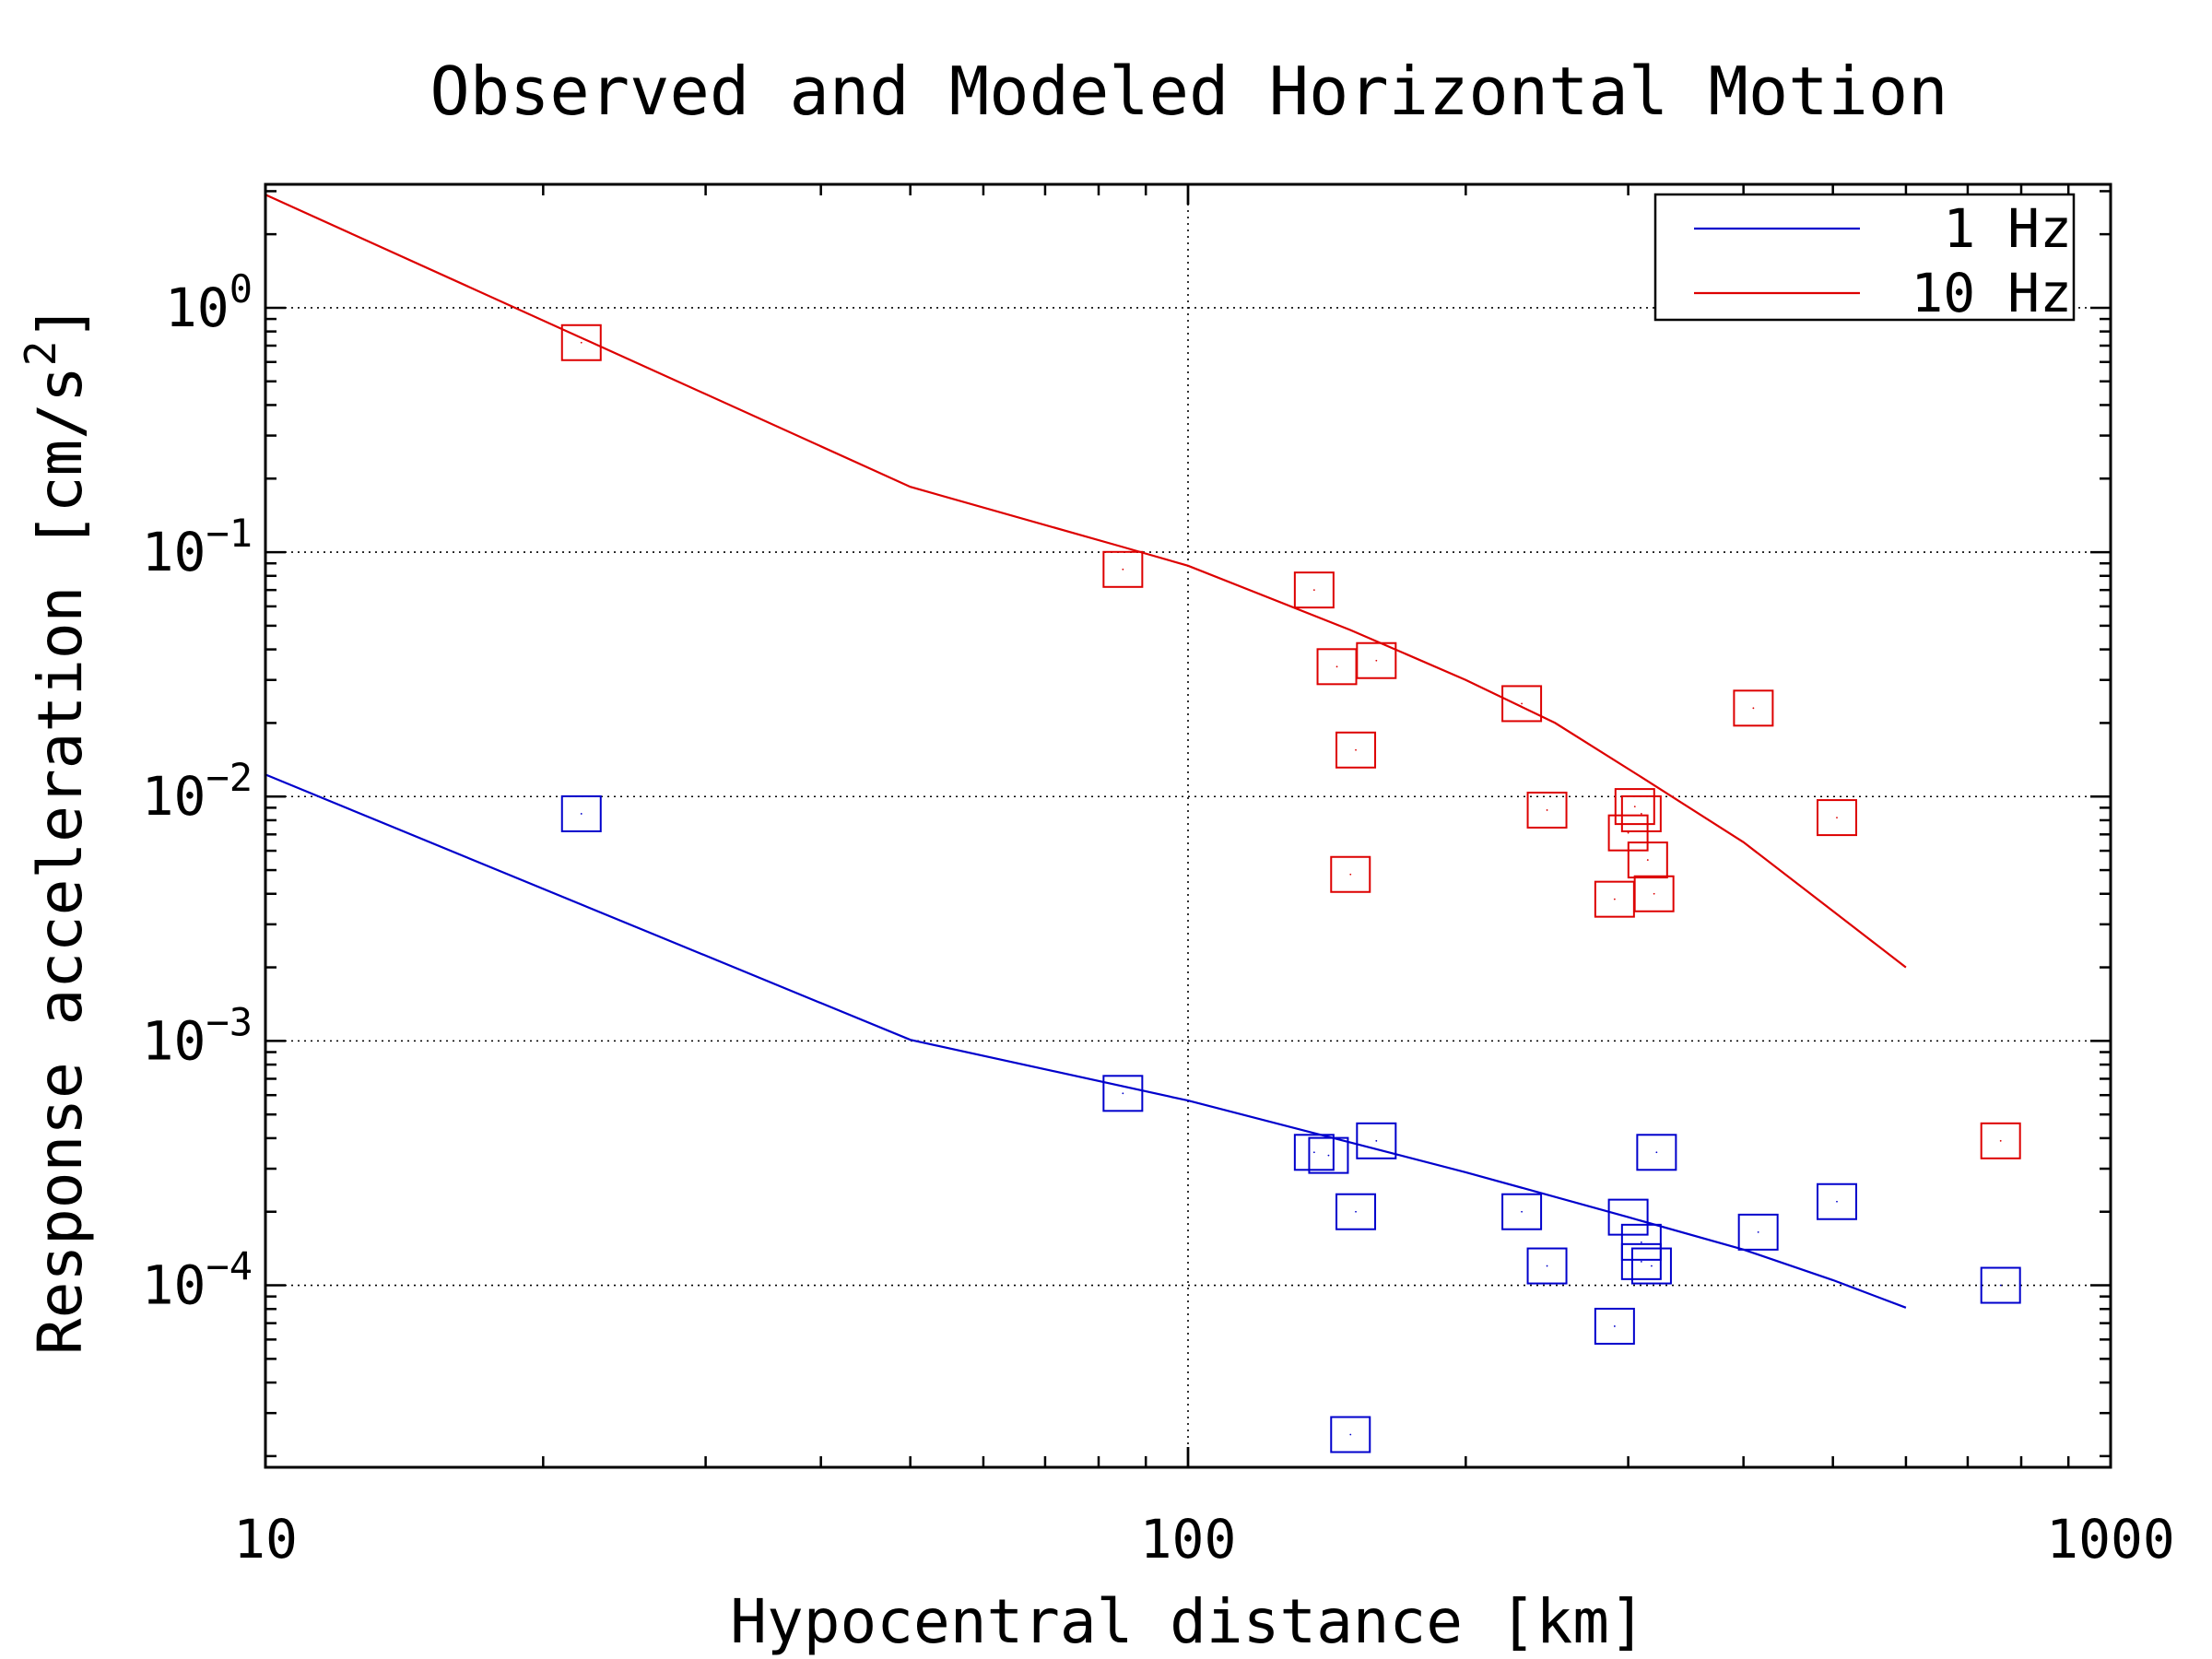 This screenshot has width=2212, height=1659. Describe the element at coordinates (1991, 293) in the screenshot. I see `legend-label: 10 Hz` at that location.